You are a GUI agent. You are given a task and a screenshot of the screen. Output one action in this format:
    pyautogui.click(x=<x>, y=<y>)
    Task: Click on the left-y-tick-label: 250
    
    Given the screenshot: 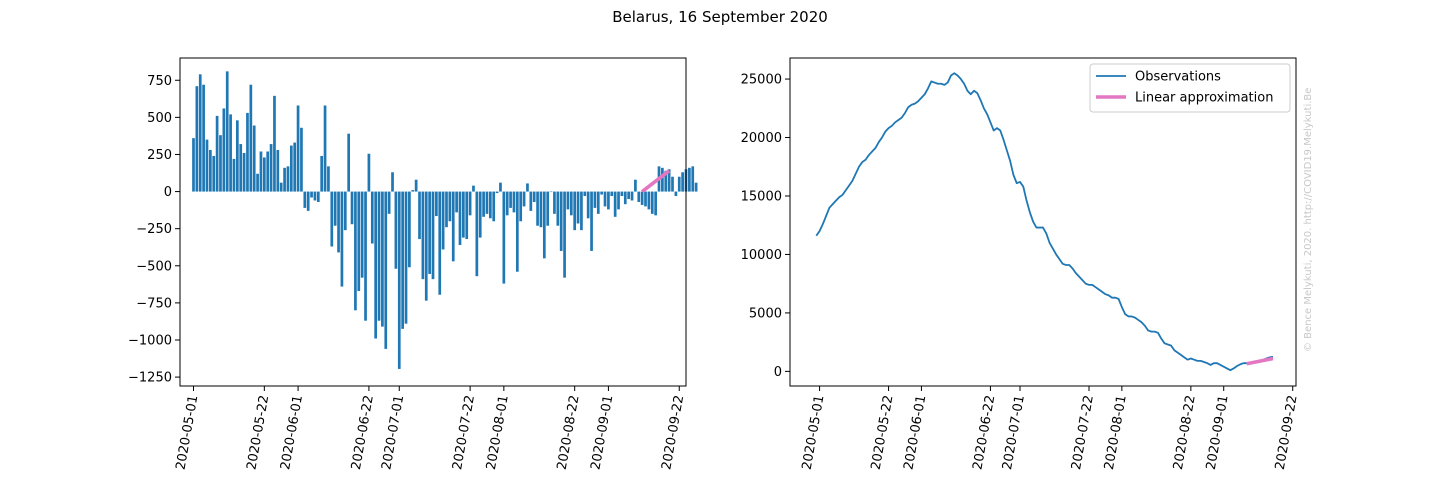 What is the action you would take?
    pyautogui.click(x=159, y=155)
    